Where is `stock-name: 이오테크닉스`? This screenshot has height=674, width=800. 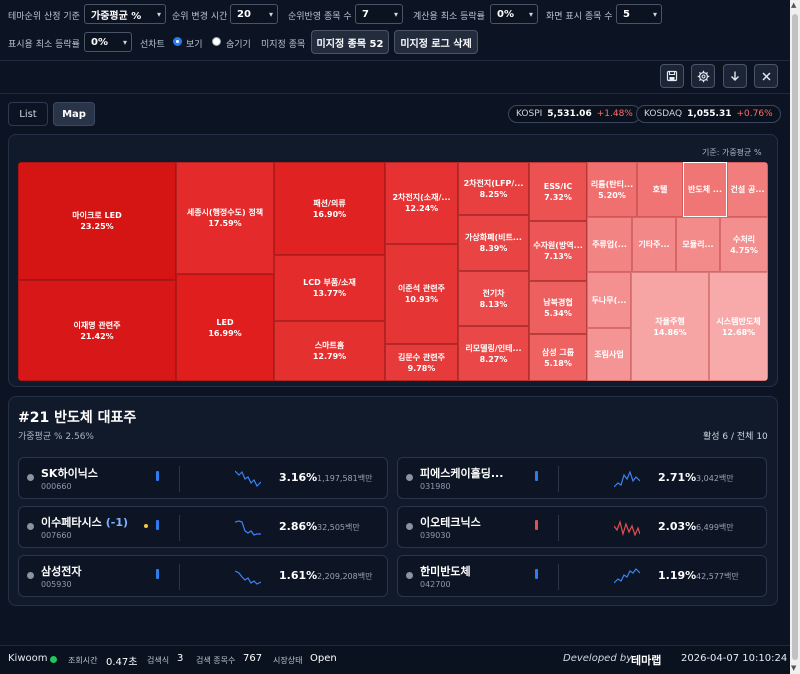 stock-name: 이오테크닉스 is located at coordinates (450, 522).